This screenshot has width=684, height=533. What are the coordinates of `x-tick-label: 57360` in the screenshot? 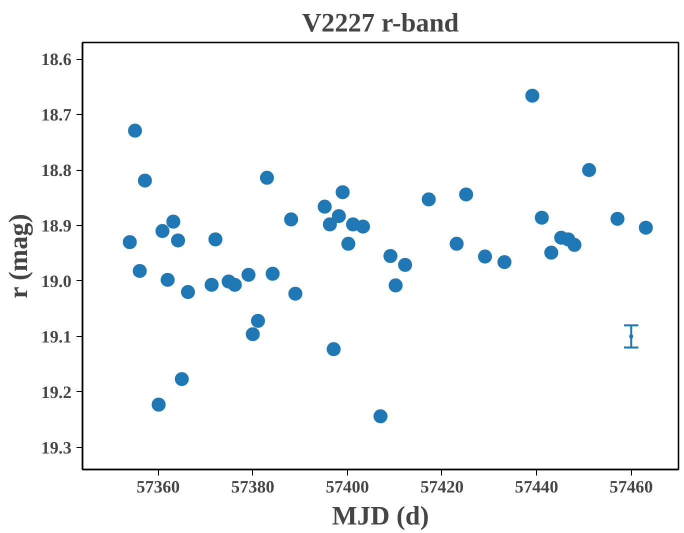 It's located at (158, 487).